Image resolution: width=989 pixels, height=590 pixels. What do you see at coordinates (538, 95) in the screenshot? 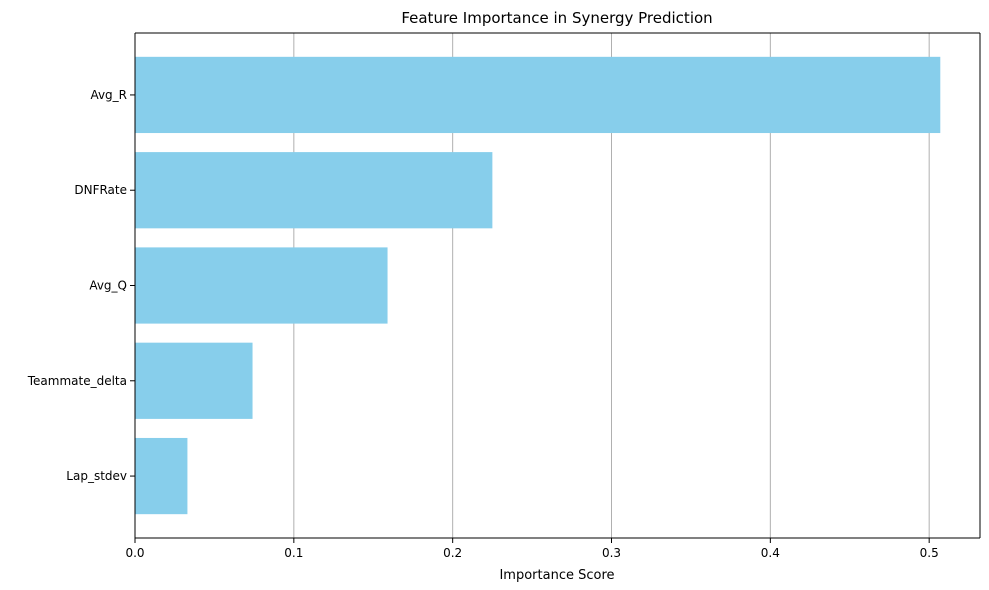
I see `bar-avg-r` at bounding box center [538, 95].